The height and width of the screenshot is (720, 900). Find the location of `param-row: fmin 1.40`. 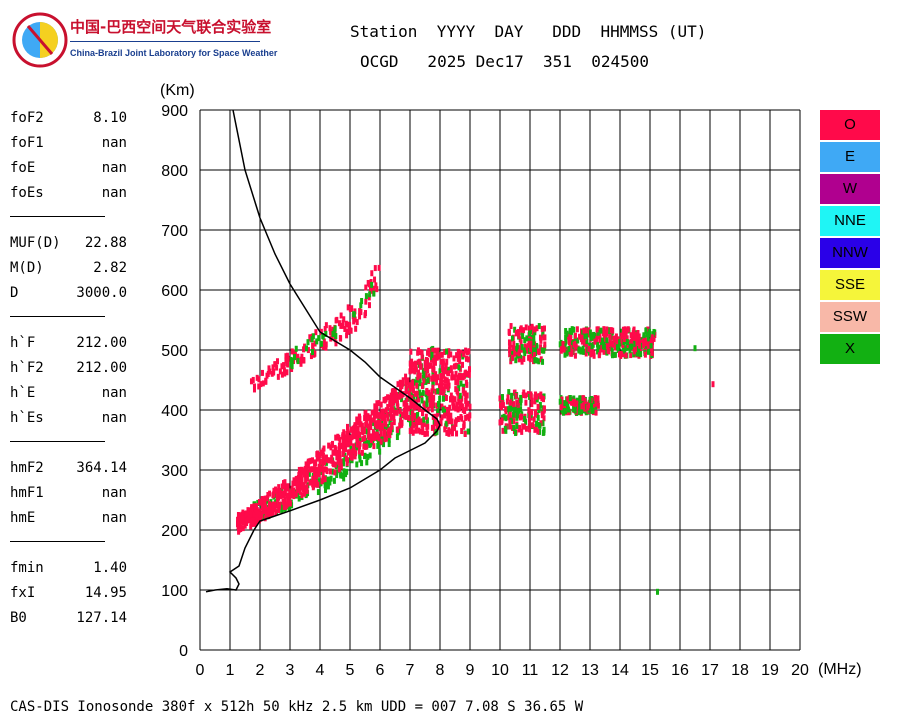

param-row: fmin 1.40 is located at coordinates (68, 568).